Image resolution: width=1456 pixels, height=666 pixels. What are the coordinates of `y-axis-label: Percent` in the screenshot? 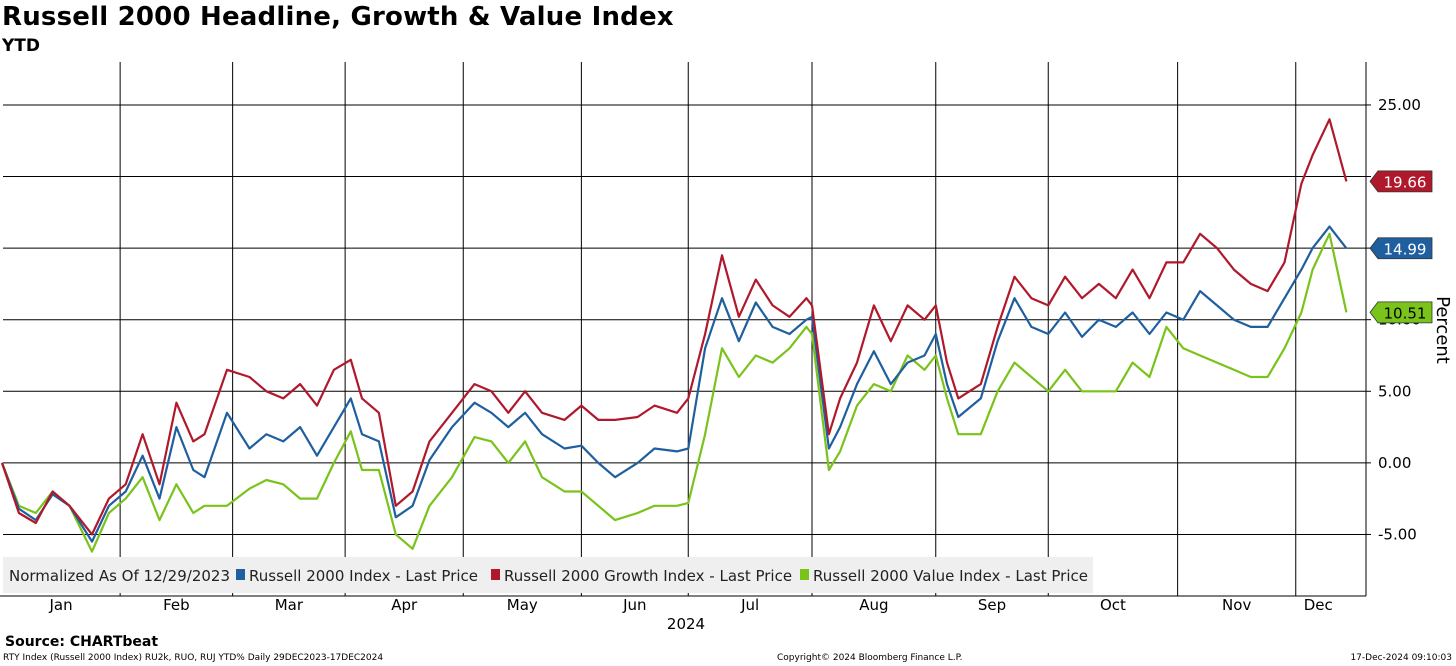 It's located at (1442, 330).